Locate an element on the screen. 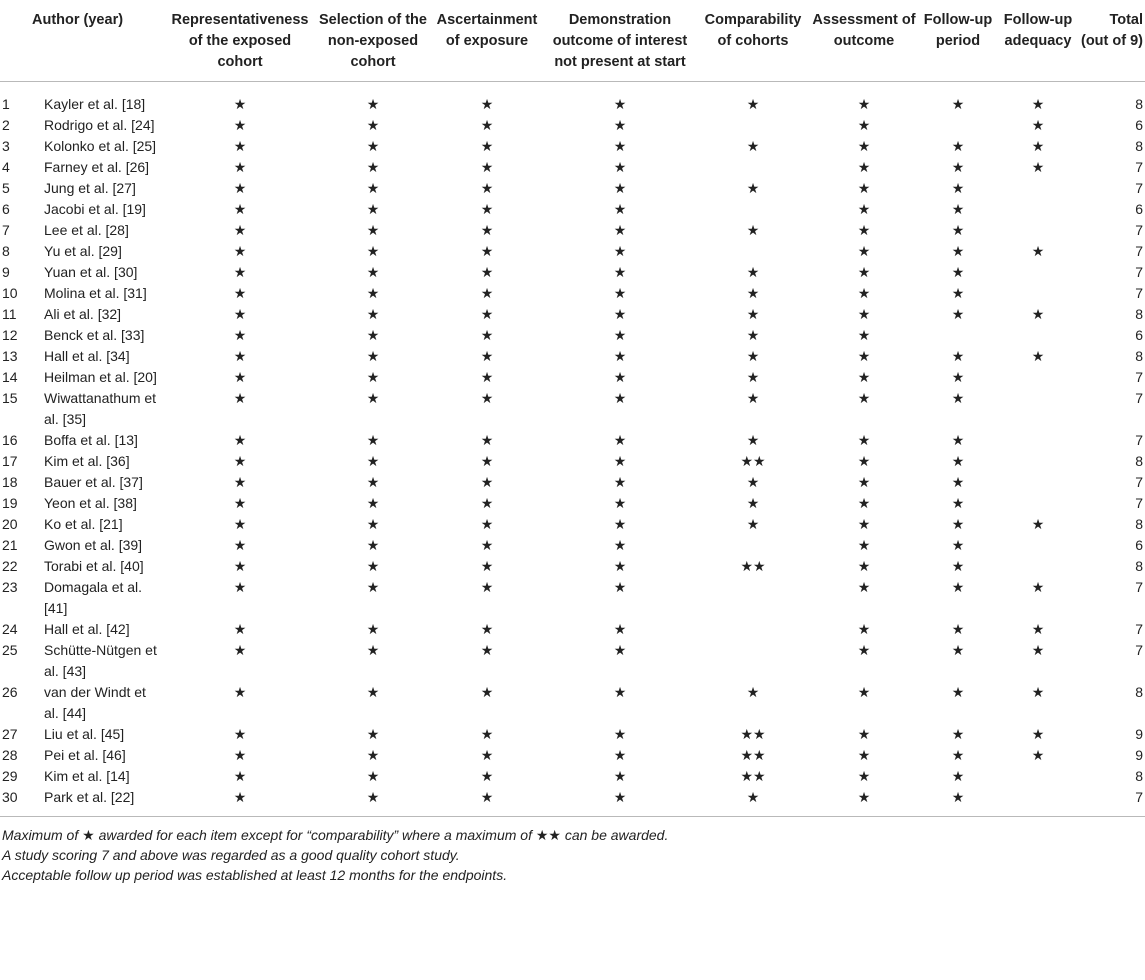 This screenshot has width=1145, height=980. row-number: 23 is located at coordinates (10, 587).